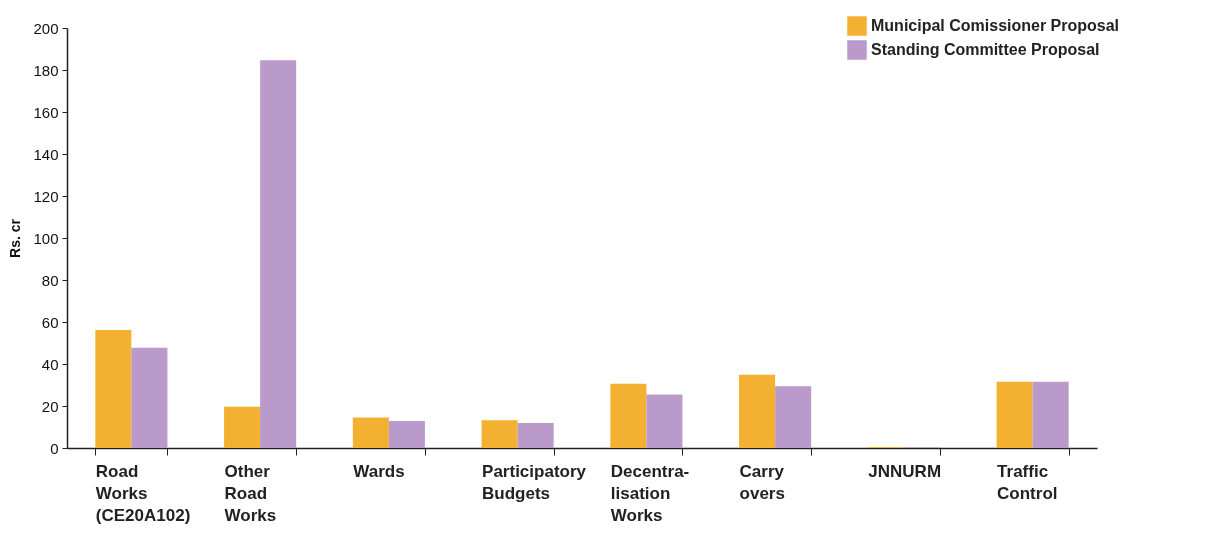  I want to click on x-tick-label: Participatory Budgets, so click(534, 482).